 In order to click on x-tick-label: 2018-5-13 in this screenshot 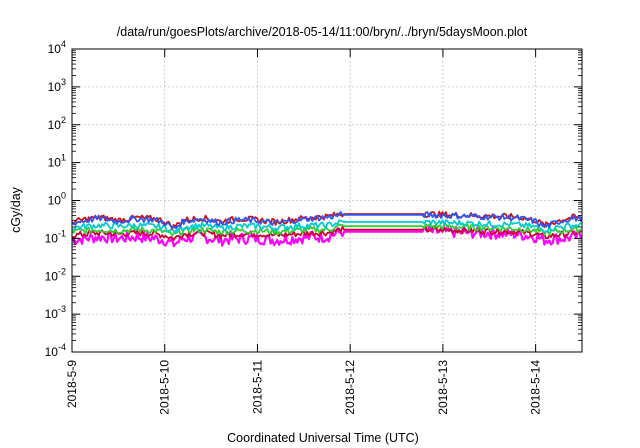, I will do `click(443, 387)`.